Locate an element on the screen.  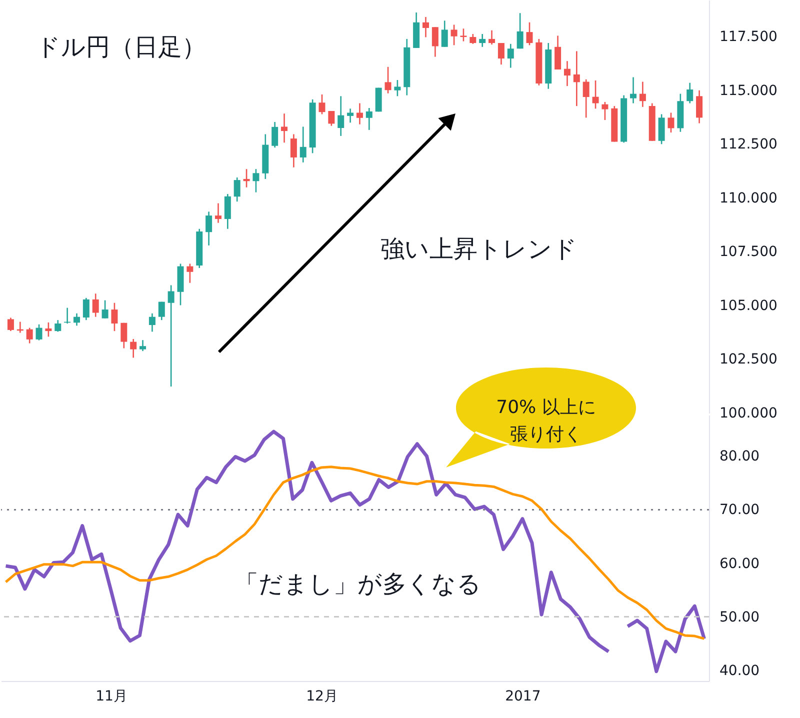
y-tick-label: 40.00 is located at coordinates (740, 670).